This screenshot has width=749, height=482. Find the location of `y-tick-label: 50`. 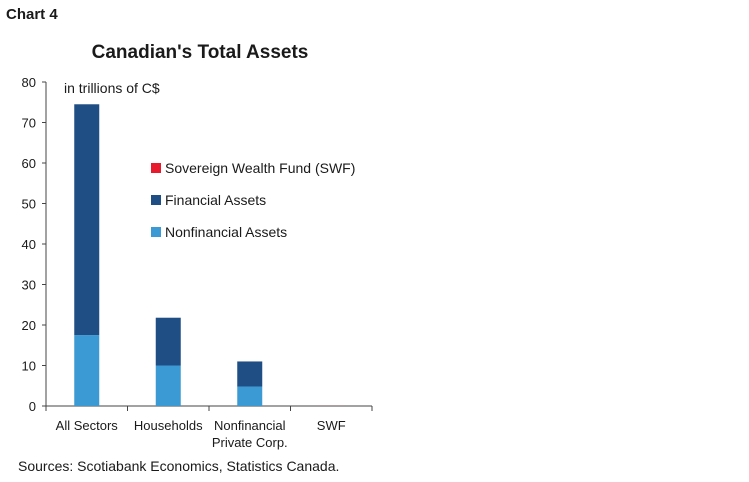

y-tick-label: 50 is located at coordinates (29, 204).